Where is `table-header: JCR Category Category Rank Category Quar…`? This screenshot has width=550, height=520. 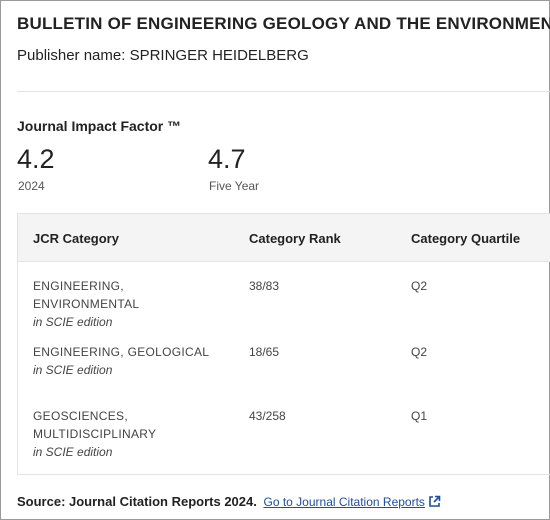
table-header: JCR Category Category Rank Category Quar… is located at coordinates (284, 238).